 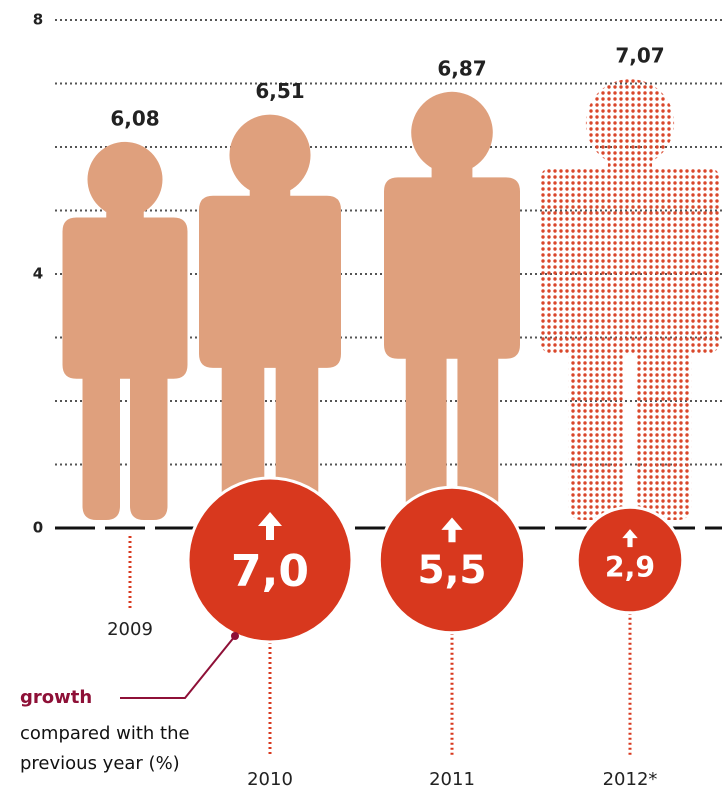 I want to click on x-tick-label: 2011, so click(x=452, y=779).